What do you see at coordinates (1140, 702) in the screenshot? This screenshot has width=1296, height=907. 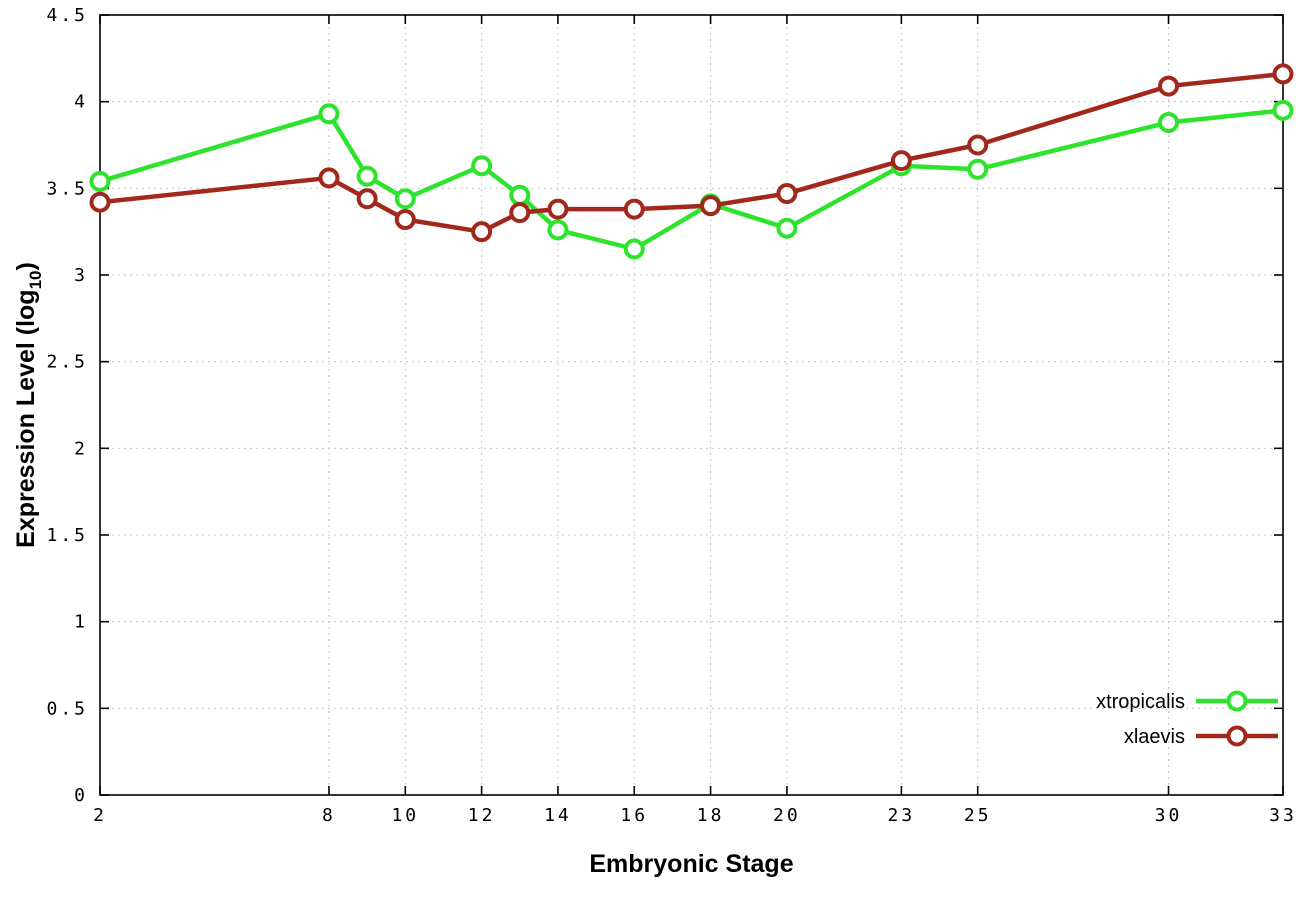 I see `legend-label: xtropicalis` at bounding box center [1140, 702].